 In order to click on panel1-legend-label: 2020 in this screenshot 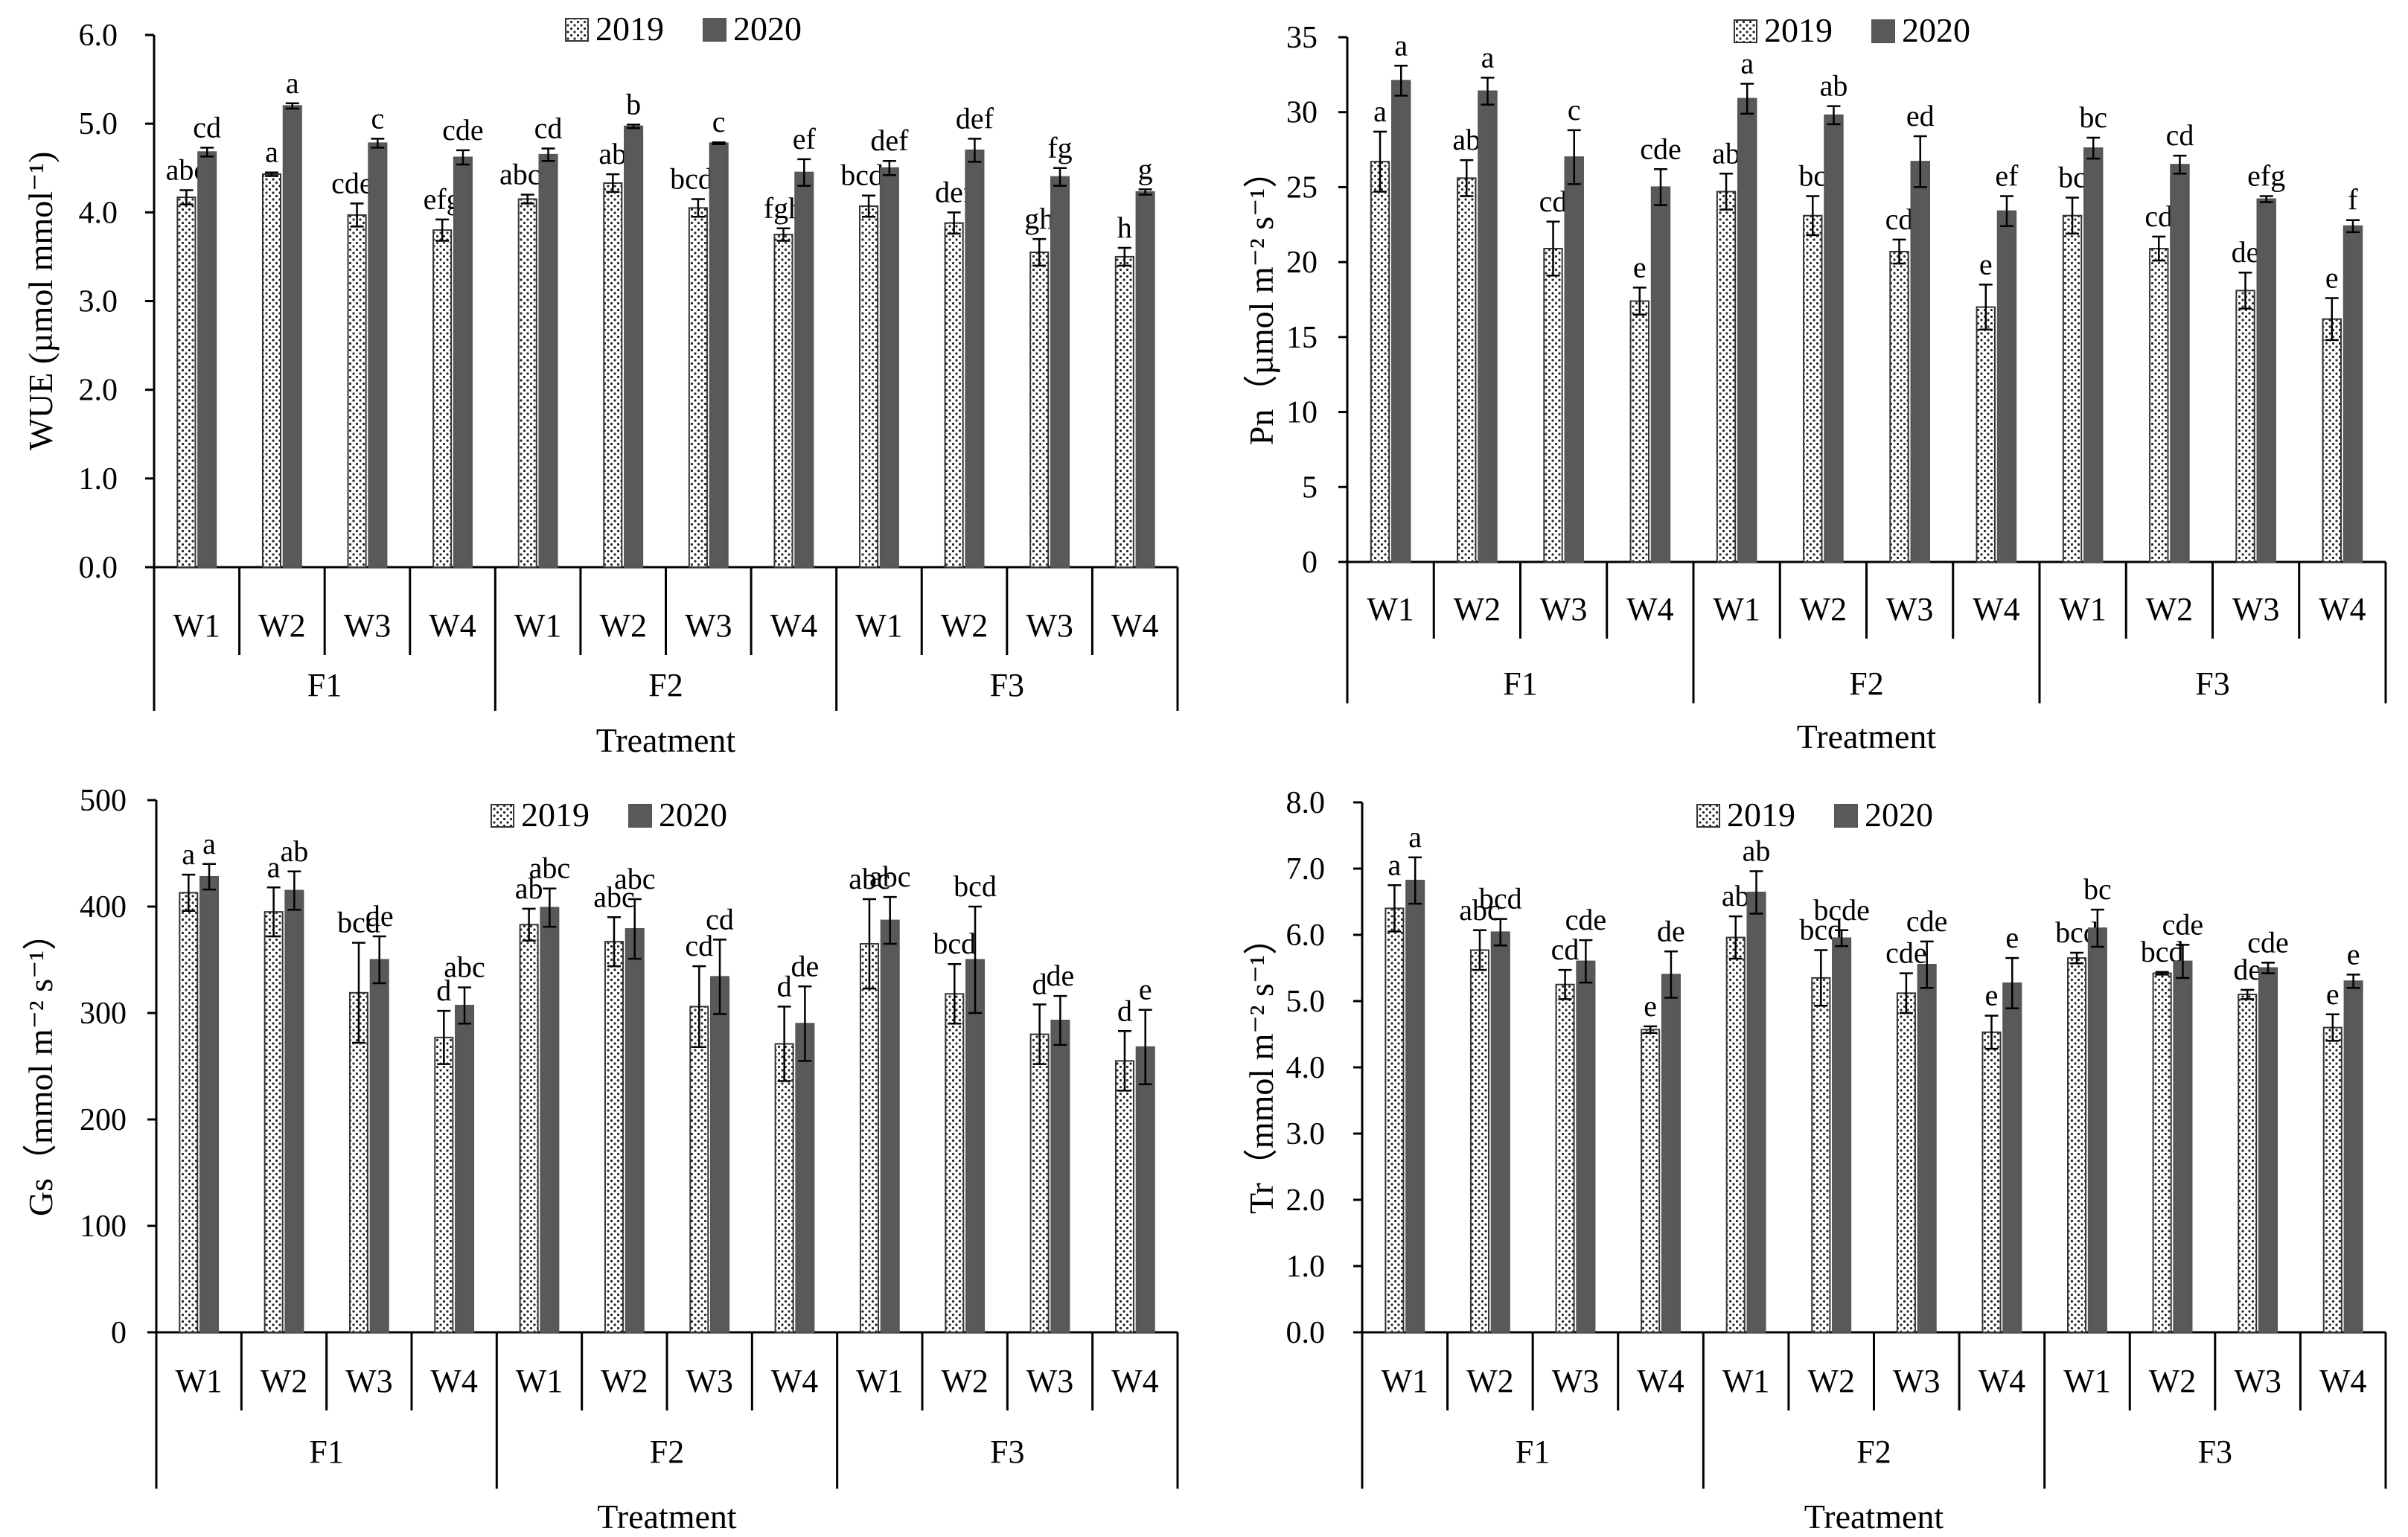, I will do `click(767, 29)`.